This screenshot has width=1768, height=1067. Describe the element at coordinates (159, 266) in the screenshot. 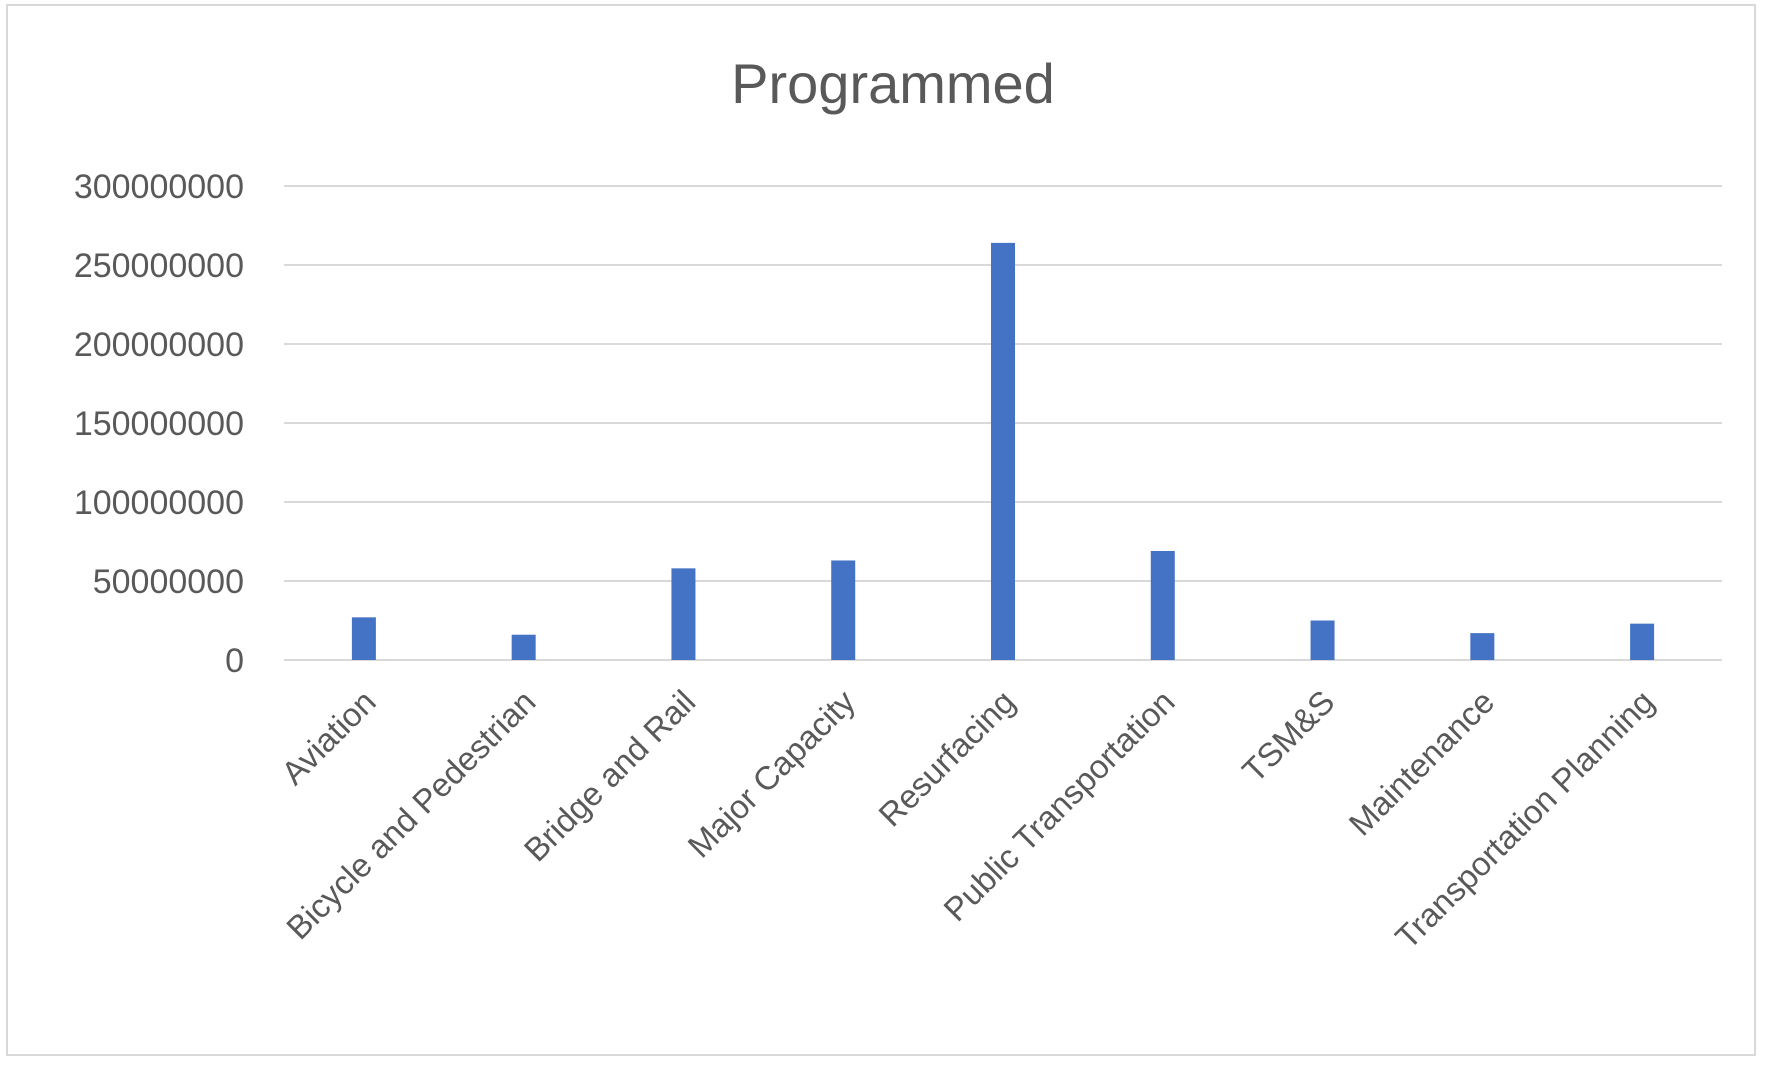

I see `y-tick-label: 250000000` at that location.